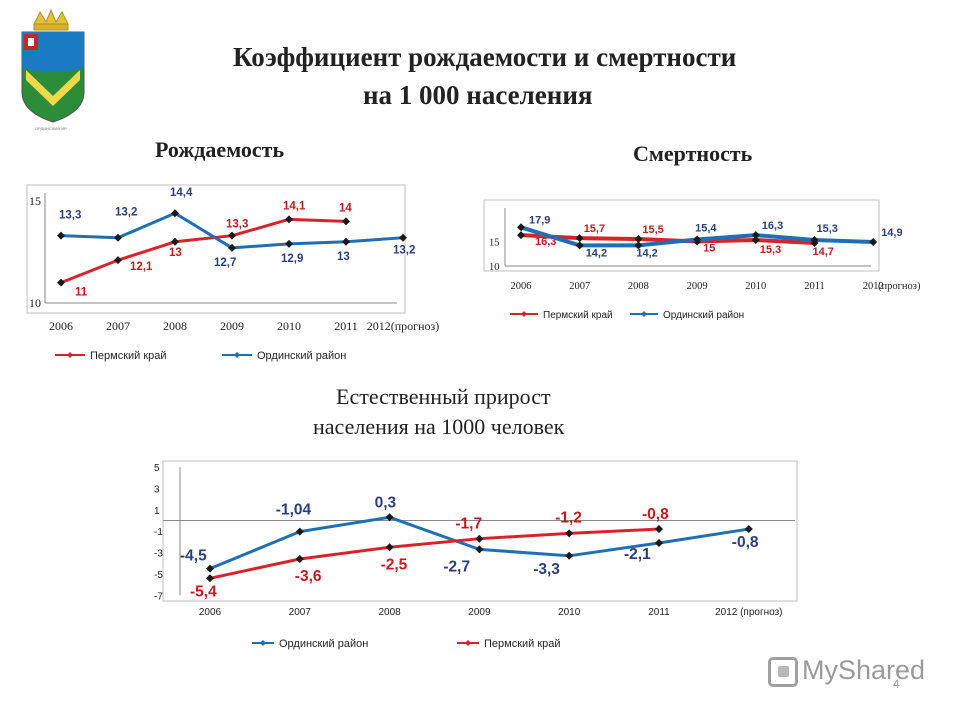 The width and height of the screenshot is (960, 720). What do you see at coordinates (181, 193) in the screenshot?
I see `data-label: 14,4` at bounding box center [181, 193].